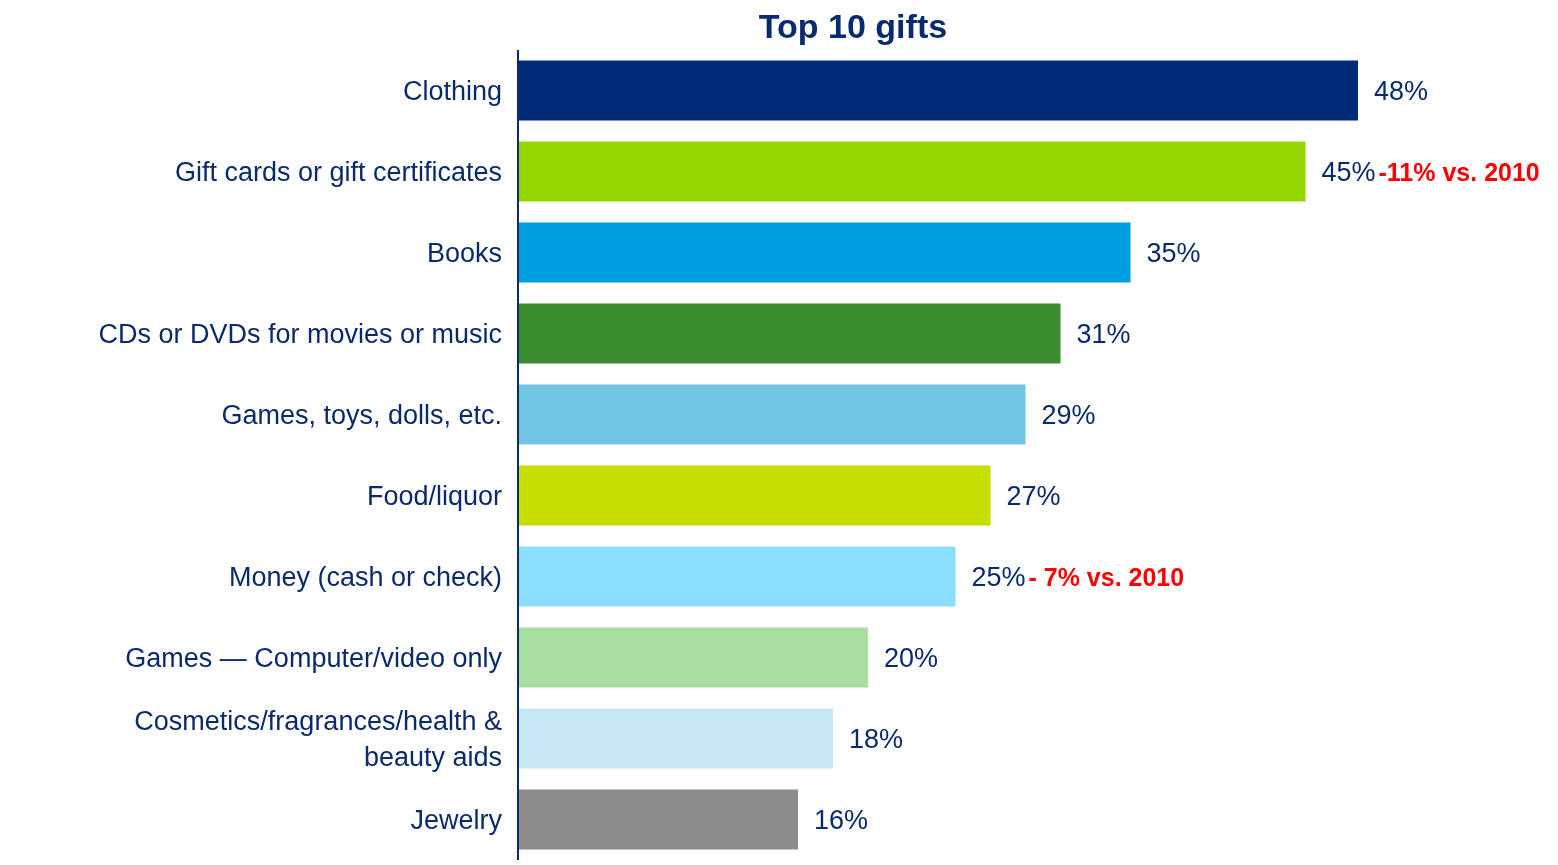 This screenshot has height=865, width=1558. I want to click on y-tick-label: Food/liquor, so click(434, 495).